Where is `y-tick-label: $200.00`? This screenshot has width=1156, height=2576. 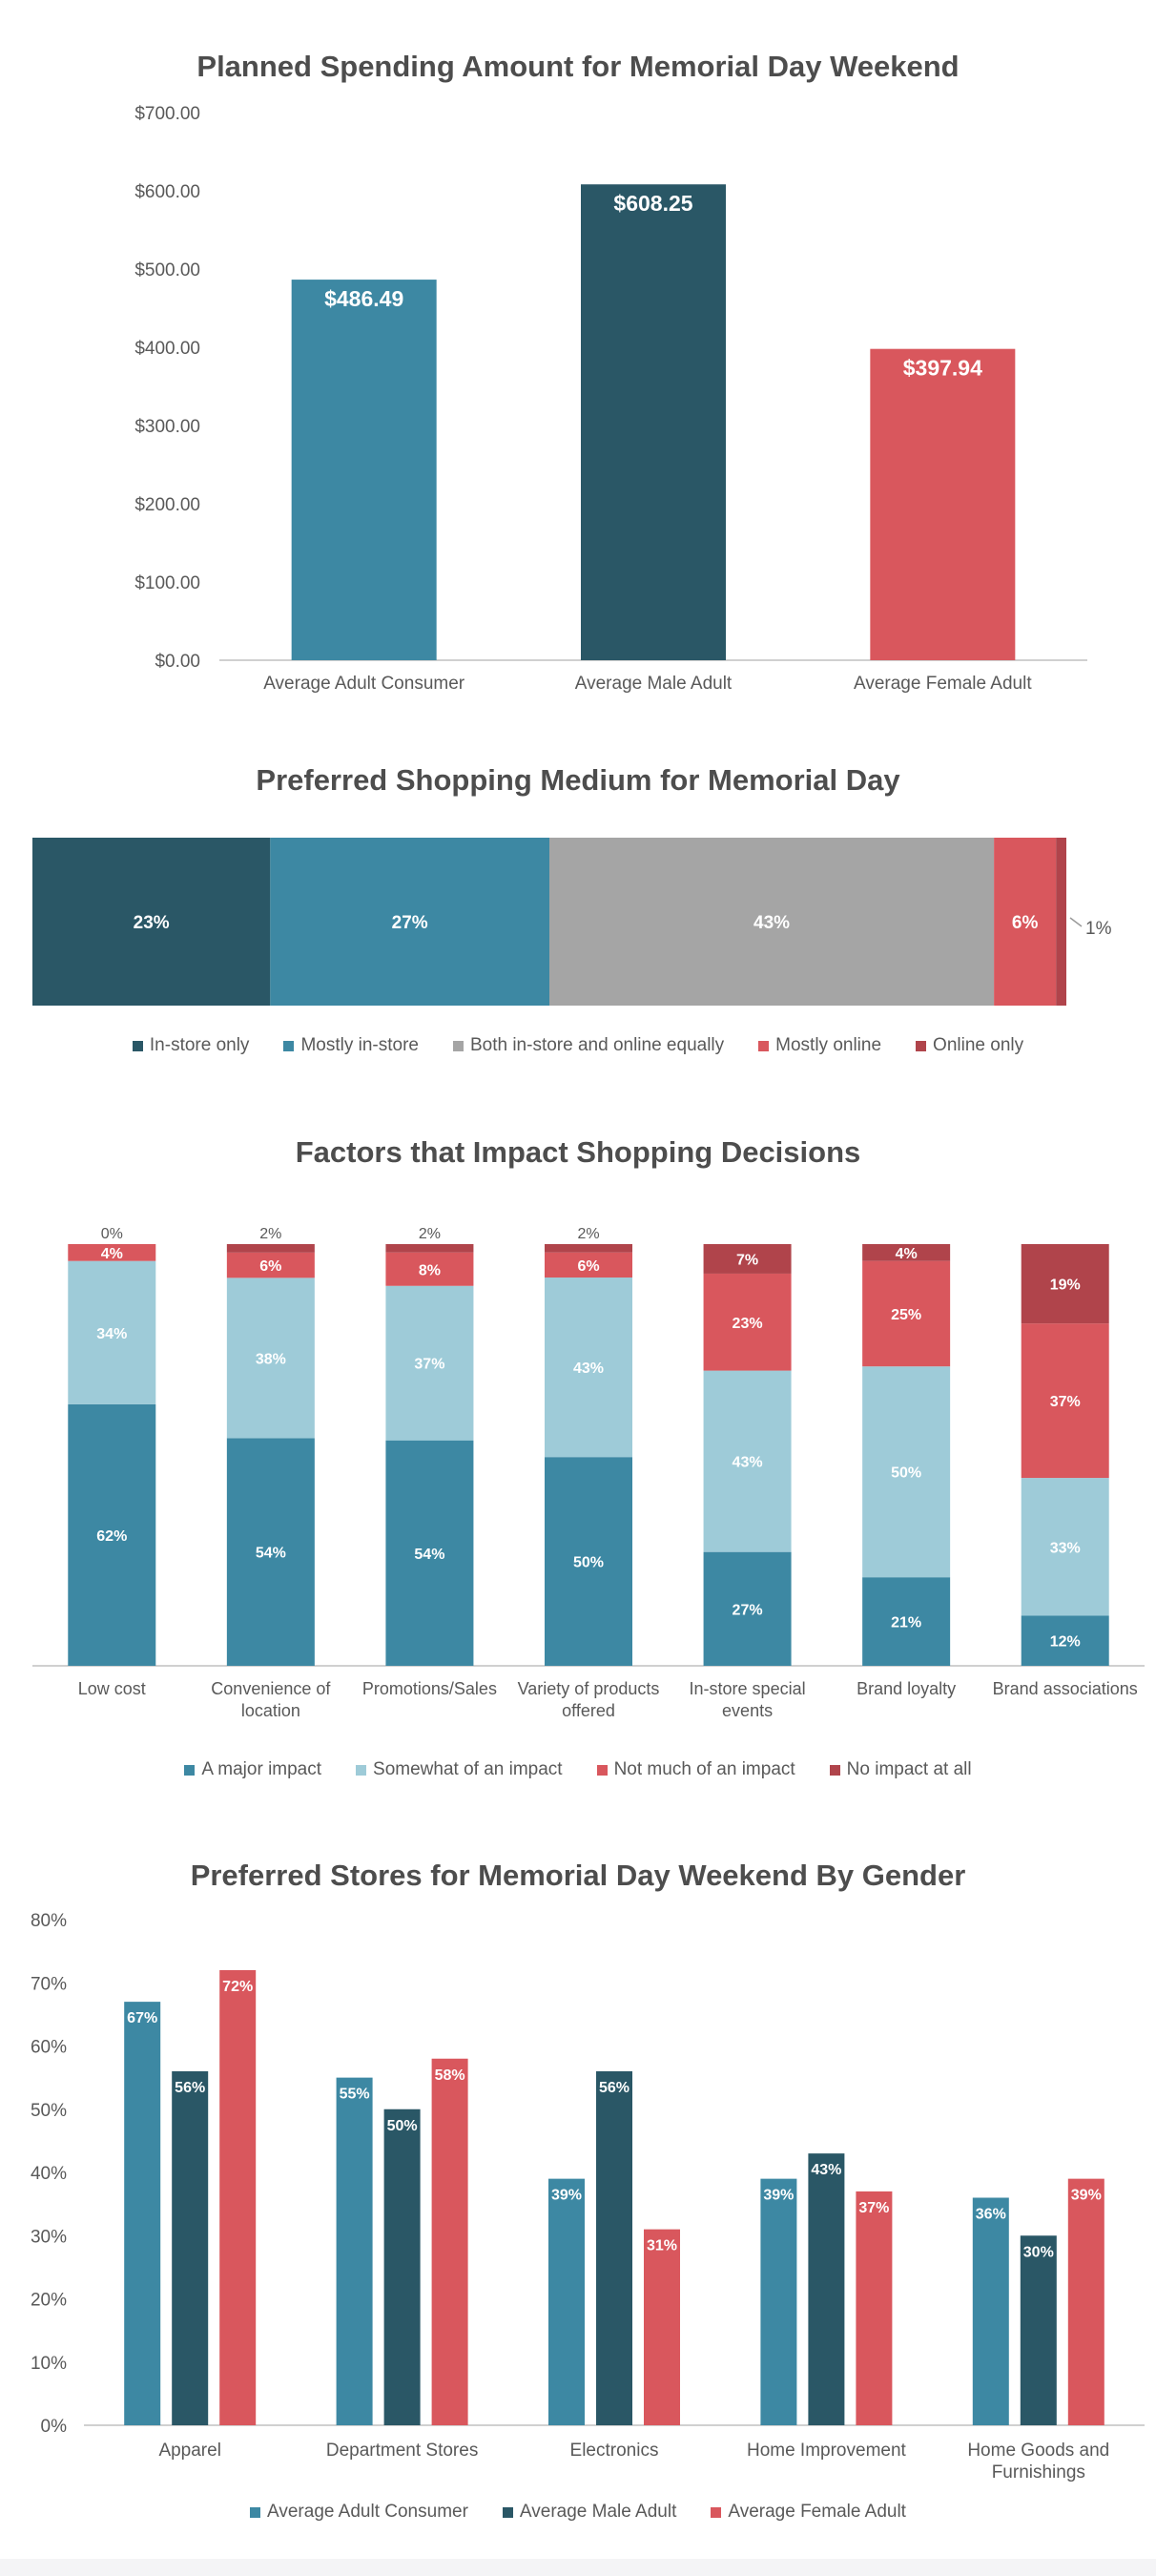 y-tick-label: $200.00 is located at coordinates (167, 505).